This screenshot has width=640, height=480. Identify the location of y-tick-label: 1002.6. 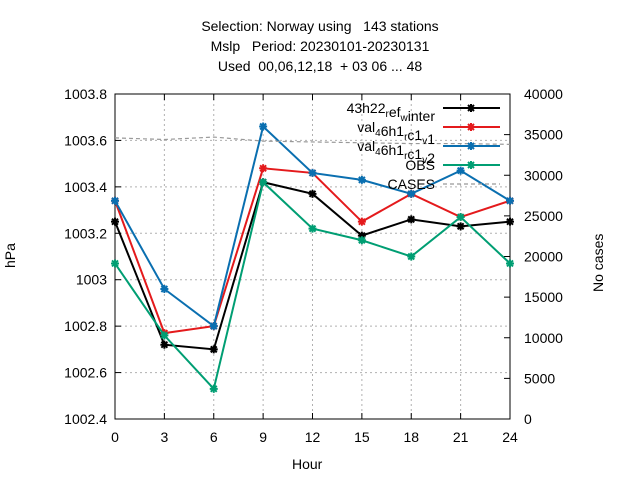
(85, 373).